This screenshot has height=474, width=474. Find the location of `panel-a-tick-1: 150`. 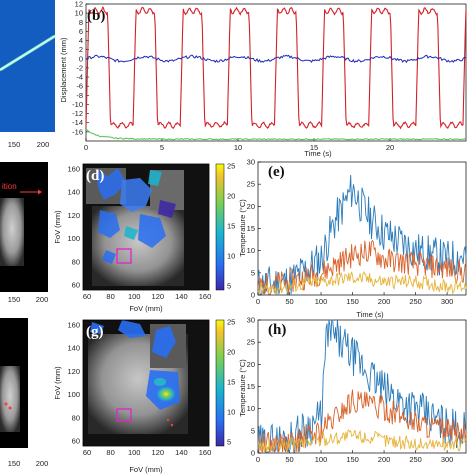

panel-a-tick-1: 150 is located at coordinates (14, 144).